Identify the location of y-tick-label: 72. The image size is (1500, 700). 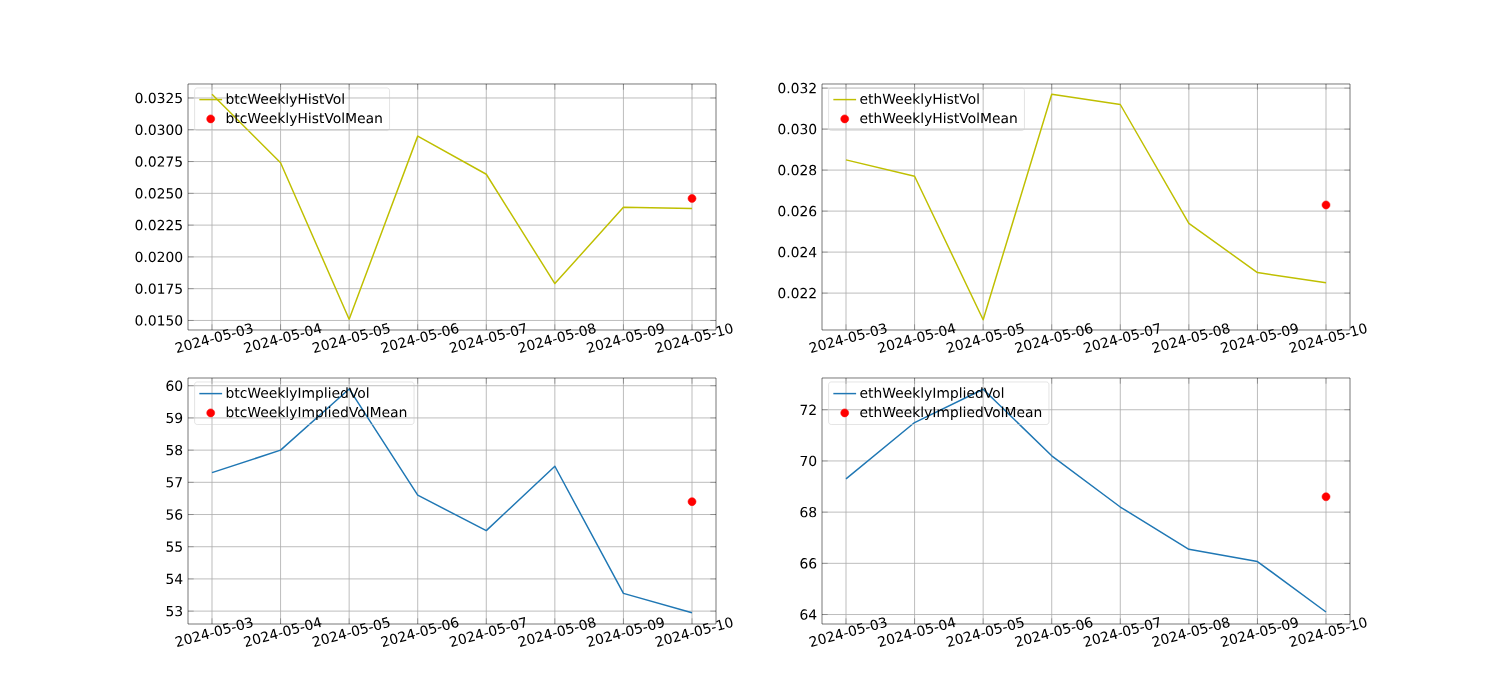
(808, 409).